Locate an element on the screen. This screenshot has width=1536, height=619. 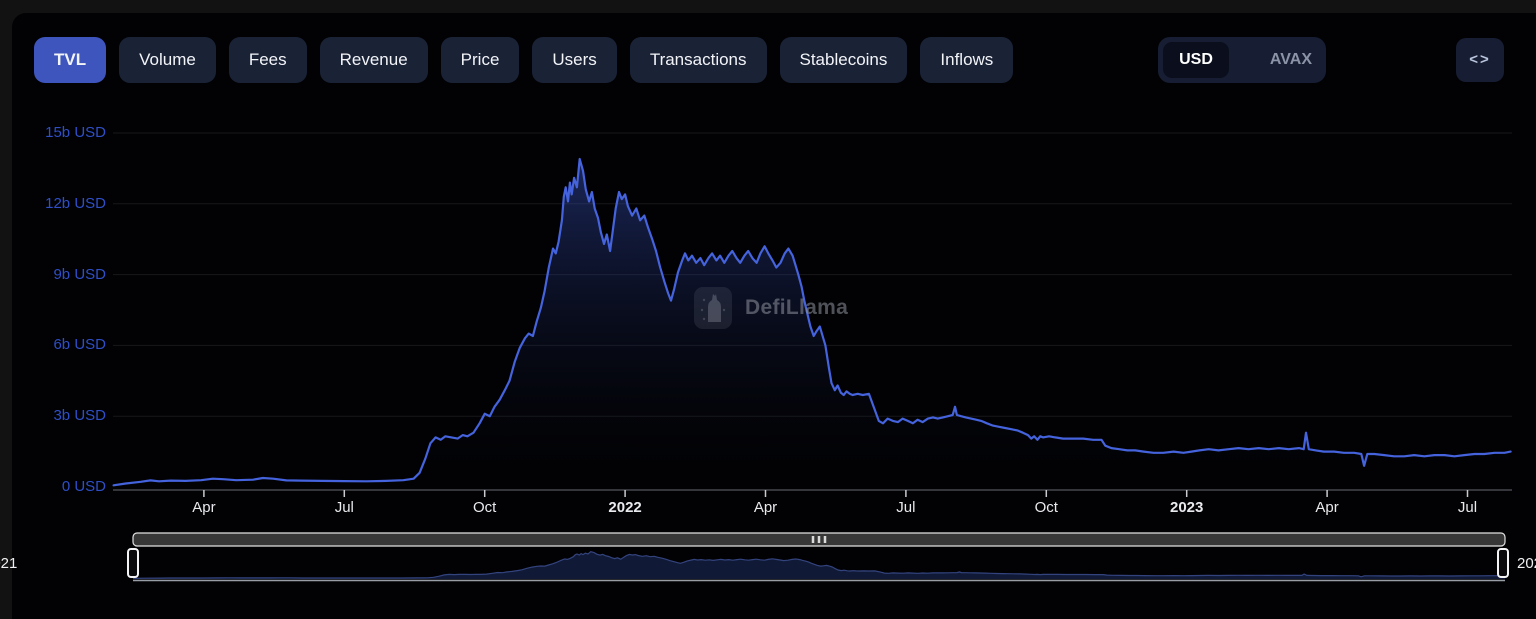
y-axis-label: 12b USD is located at coordinates (75, 203).